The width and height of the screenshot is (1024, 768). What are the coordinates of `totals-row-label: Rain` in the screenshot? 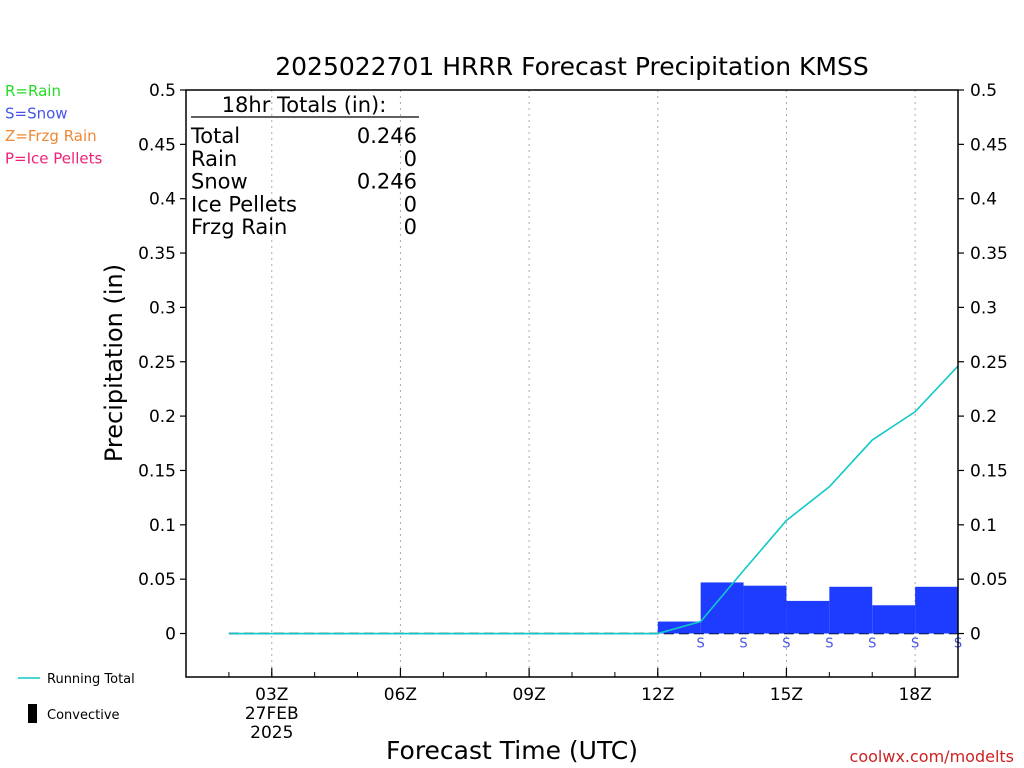 It's located at (214, 159).